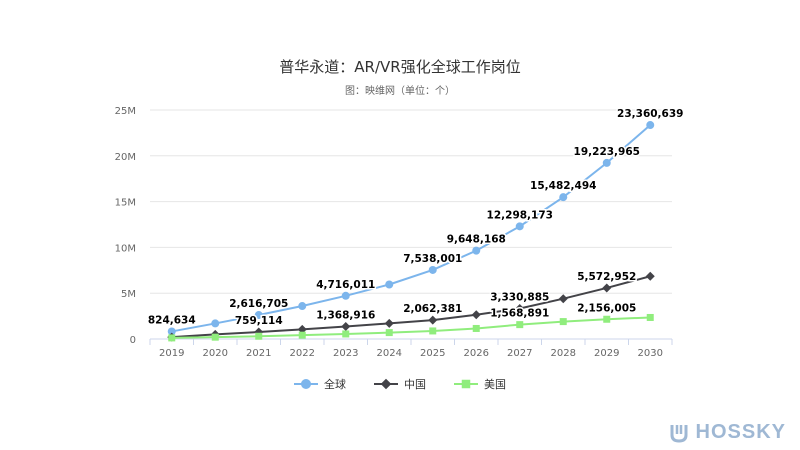 Image resolution: width=800 pixels, height=450 pixels. I want to click on data-label: 4,716,011, so click(345, 285).